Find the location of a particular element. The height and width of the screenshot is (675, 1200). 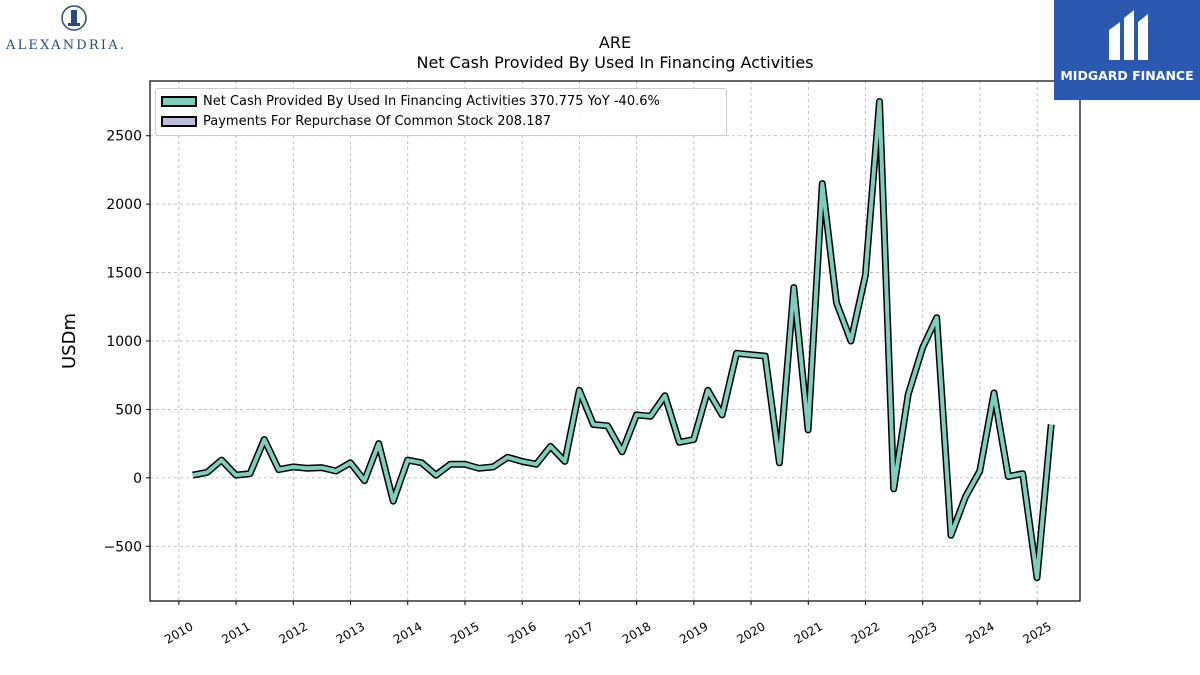

x-tick-label: 2025 is located at coordinates (1036, 632).